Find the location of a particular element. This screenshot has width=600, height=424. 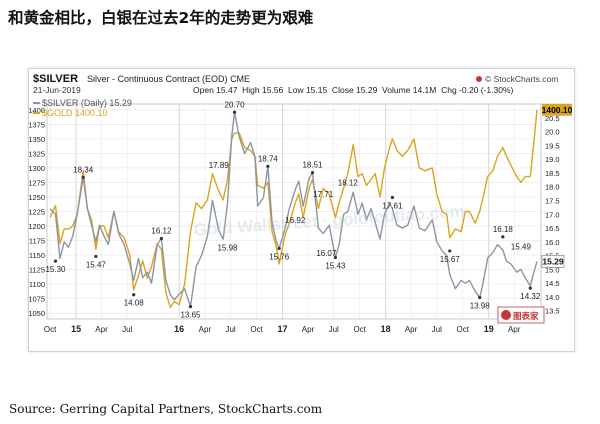

left-tick-label: 1075 is located at coordinates (37, 299).